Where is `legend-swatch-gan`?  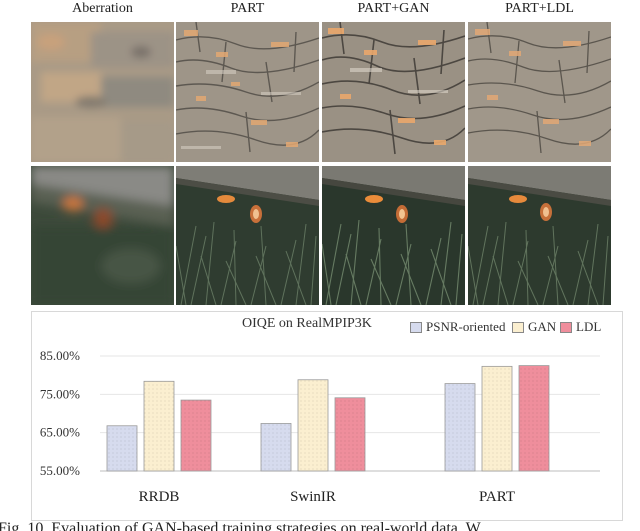
legend-swatch-gan is located at coordinates (518, 327).